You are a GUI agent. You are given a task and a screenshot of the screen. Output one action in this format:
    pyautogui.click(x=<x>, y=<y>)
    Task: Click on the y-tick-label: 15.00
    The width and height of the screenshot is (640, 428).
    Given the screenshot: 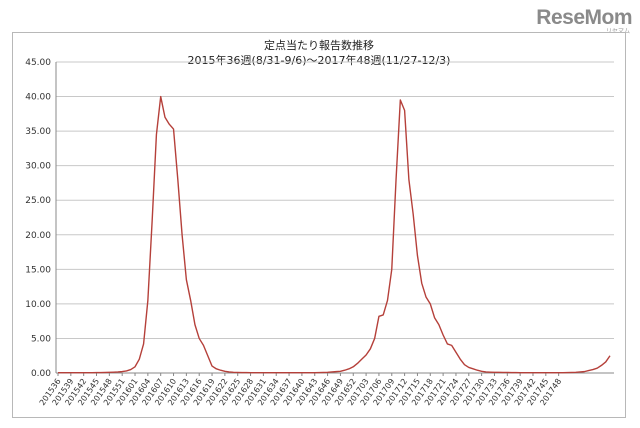 What is the action you would take?
    pyautogui.click(x=38, y=270)
    